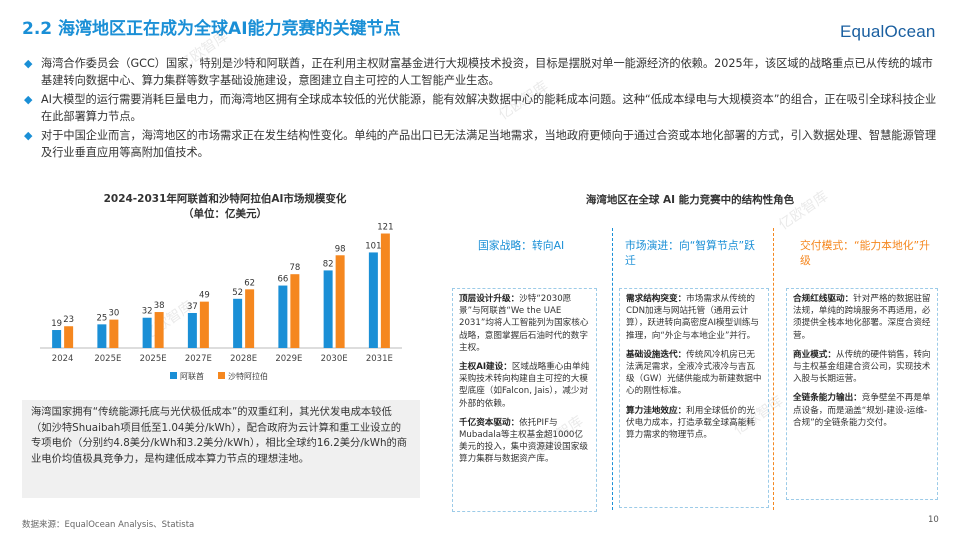  I want to click on legend-label: 阿联酋, so click(192, 376).